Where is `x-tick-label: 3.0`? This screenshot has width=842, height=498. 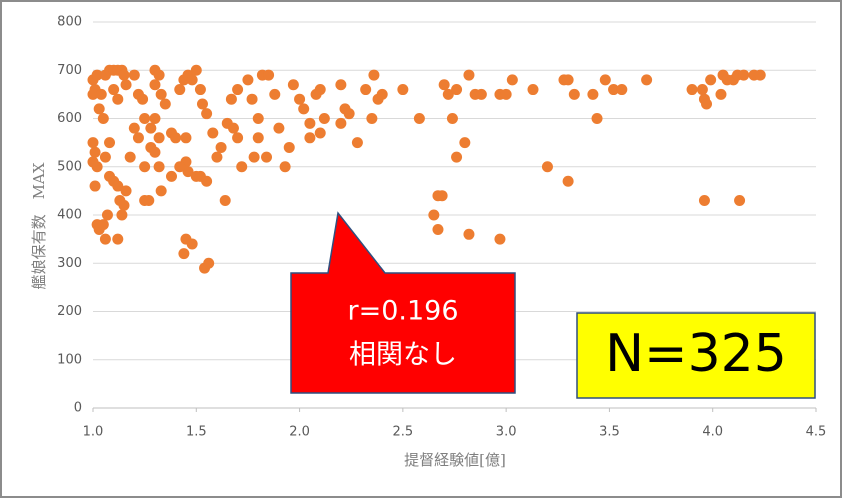
x-tick-label: 3.0 is located at coordinates (506, 432).